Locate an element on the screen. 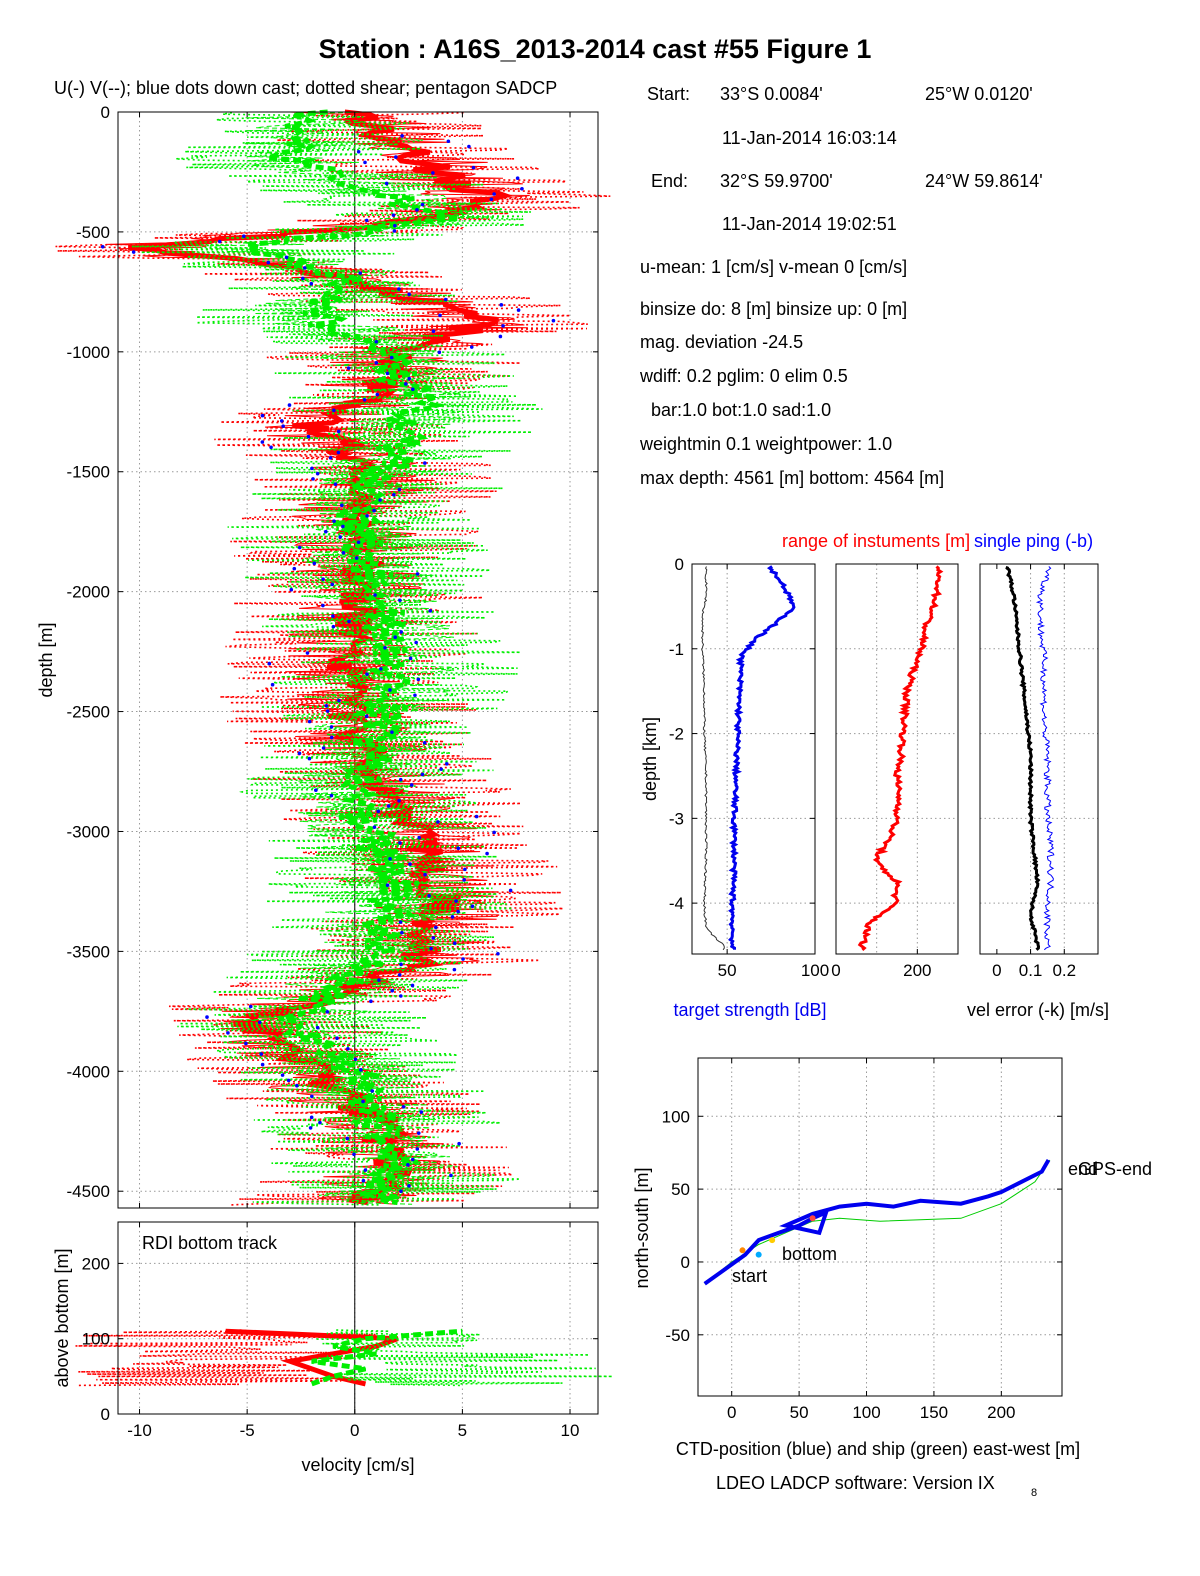  x-tick-label: -10 is located at coordinates (139, 1430).